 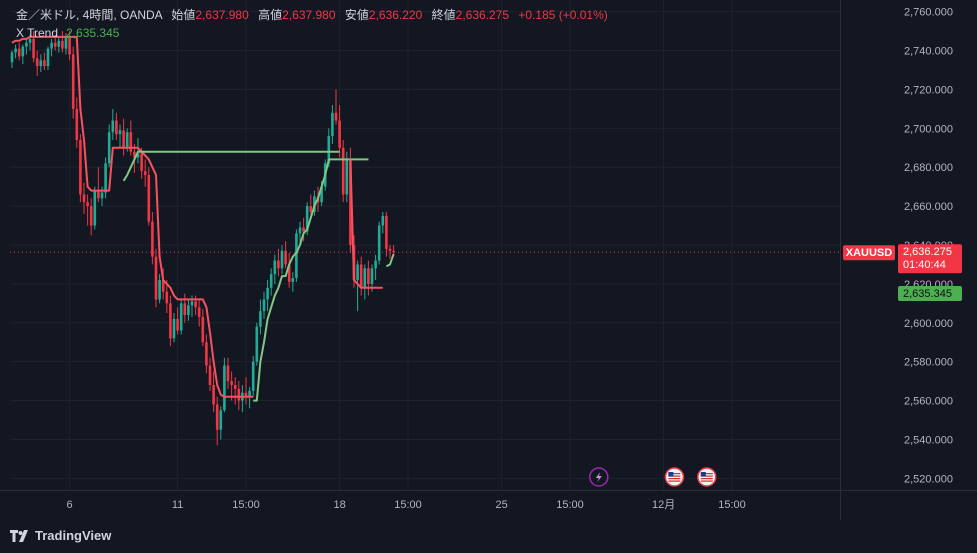 What do you see at coordinates (37, 33) in the screenshot?
I see `indicator-name: X Trend` at bounding box center [37, 33].